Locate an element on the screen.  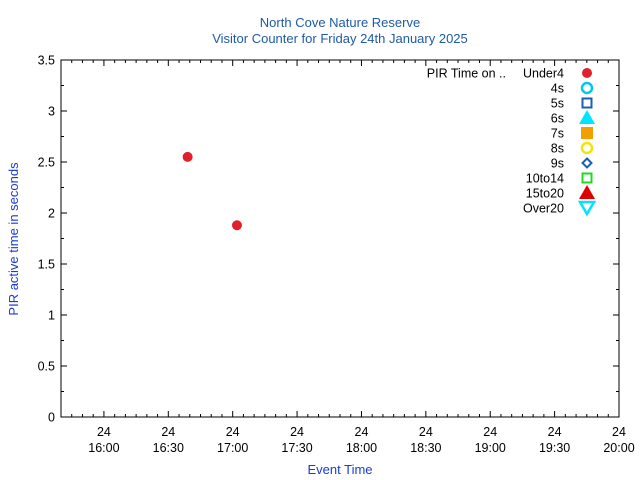
y-tick-label: 2 is located at coordinates (51, 214).